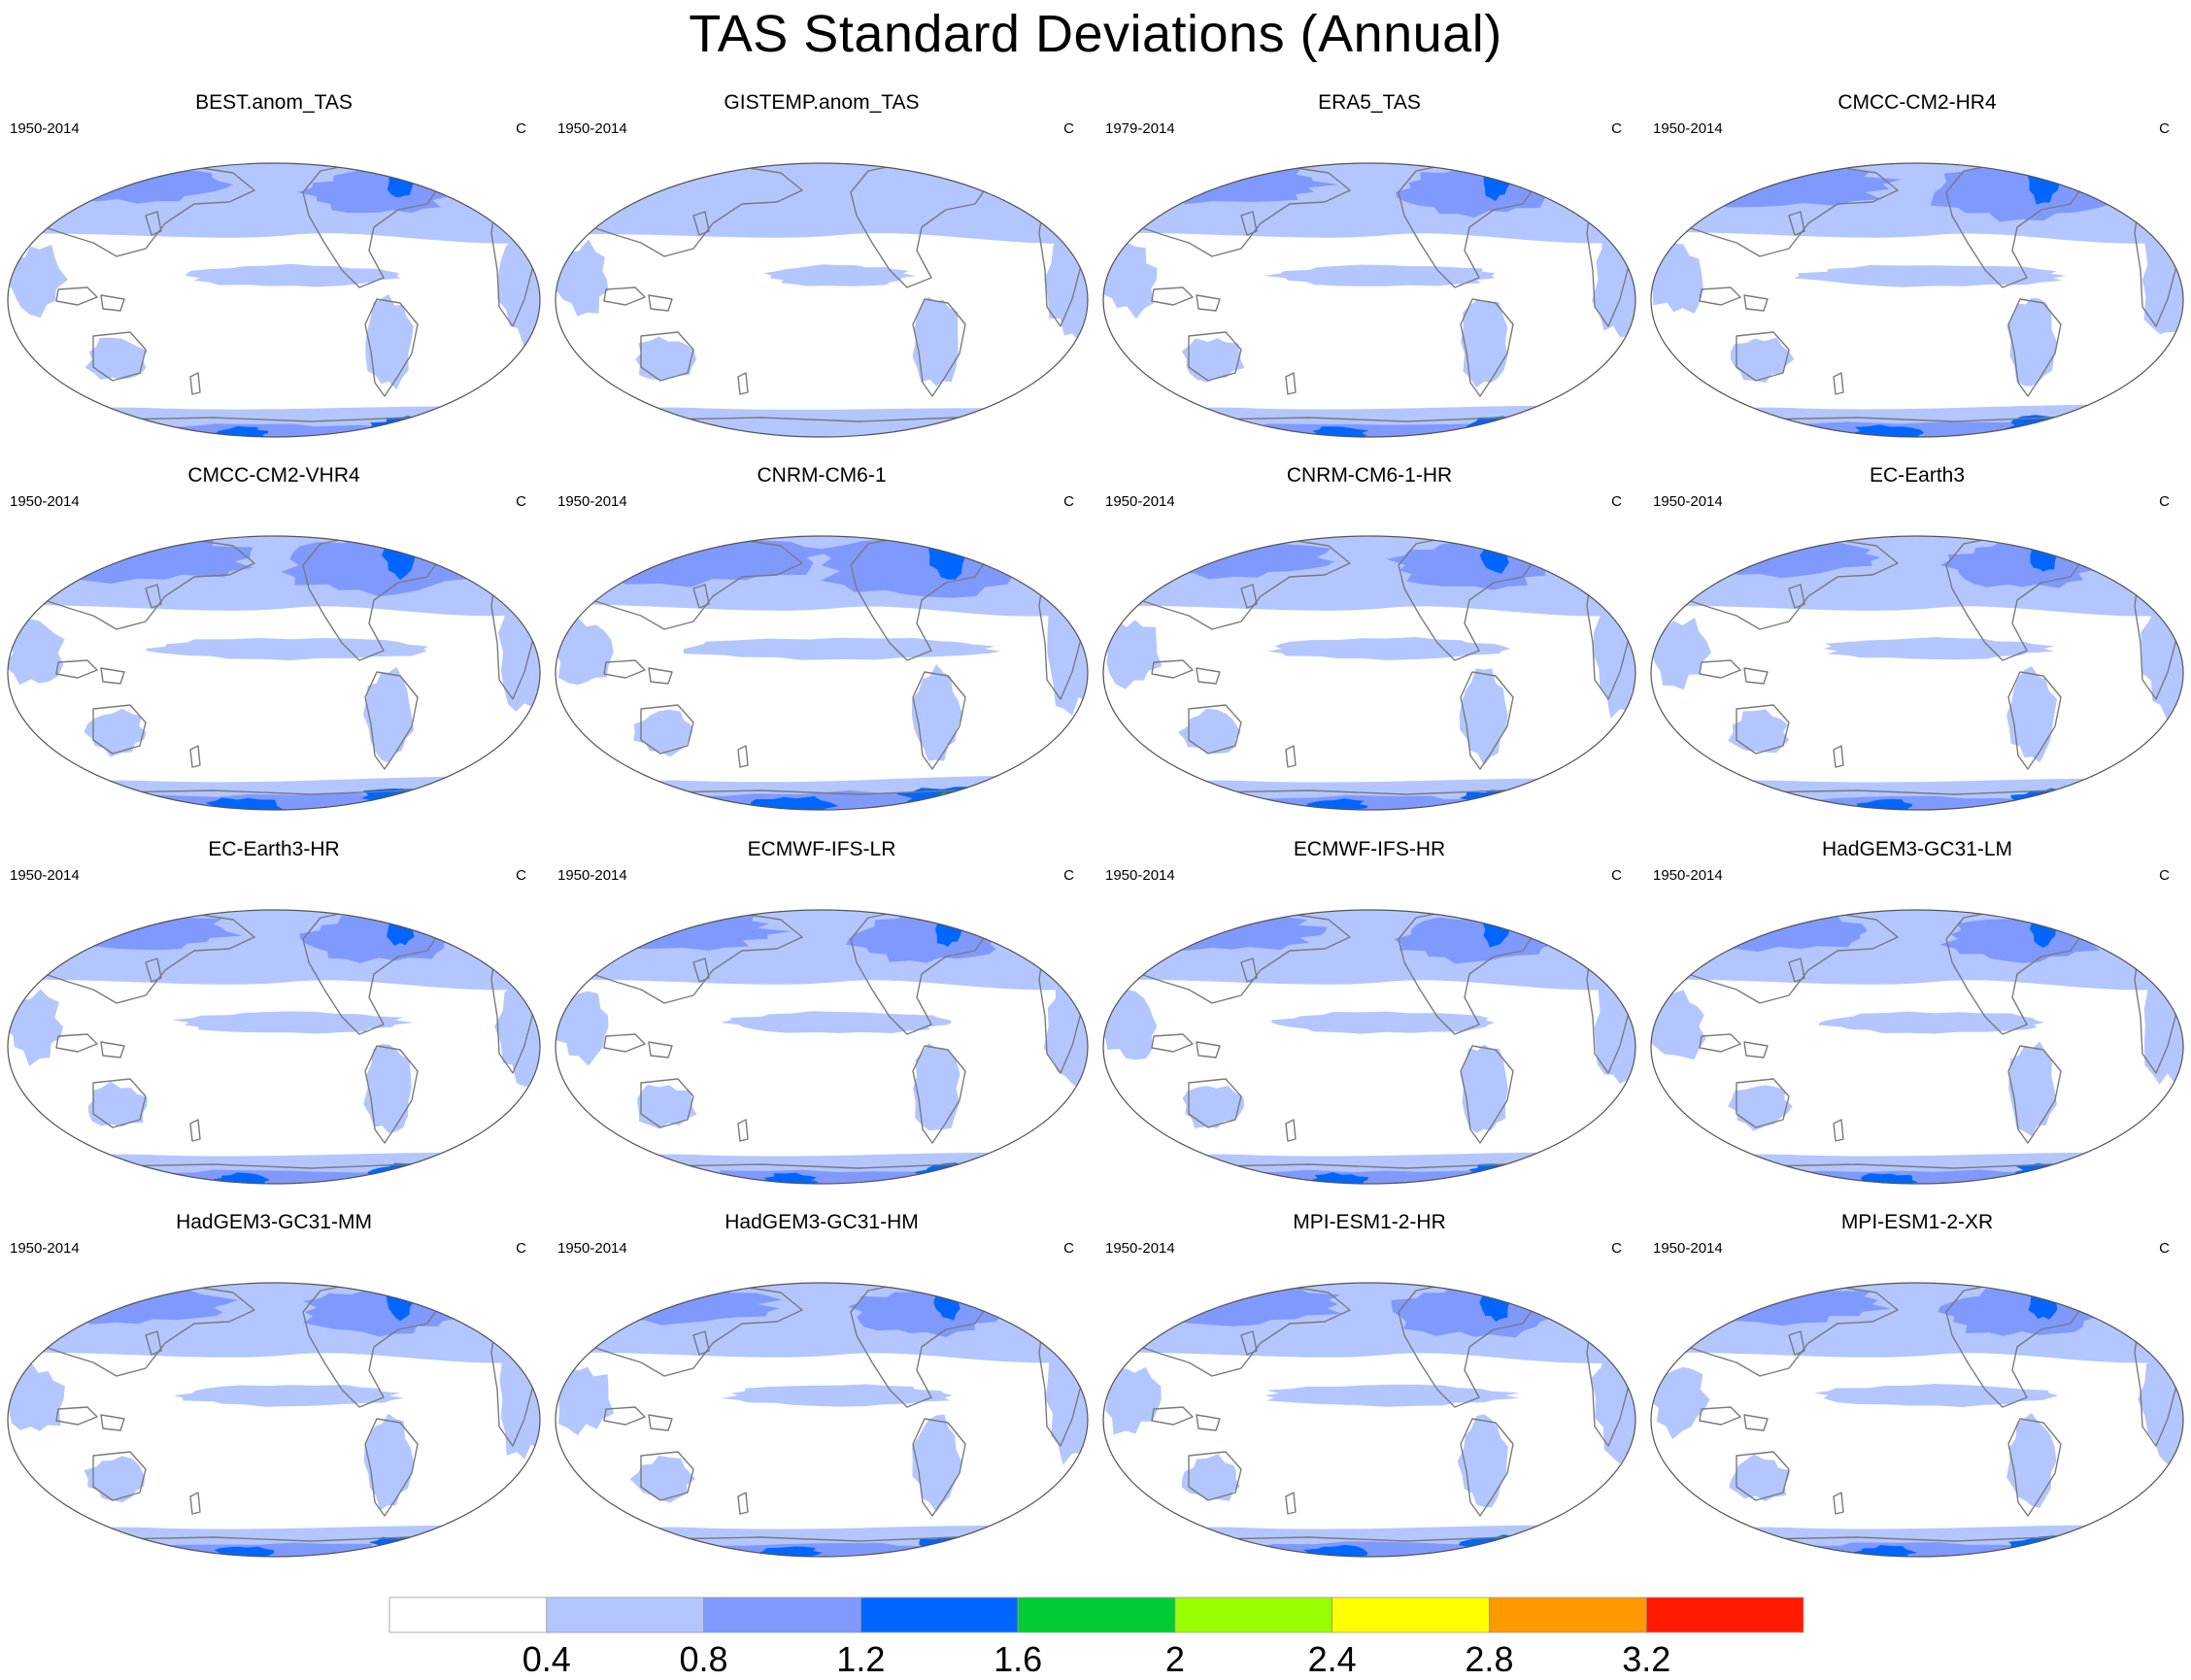  I want to click on panel-title: ERA5_TAS, so click(1370, 102).